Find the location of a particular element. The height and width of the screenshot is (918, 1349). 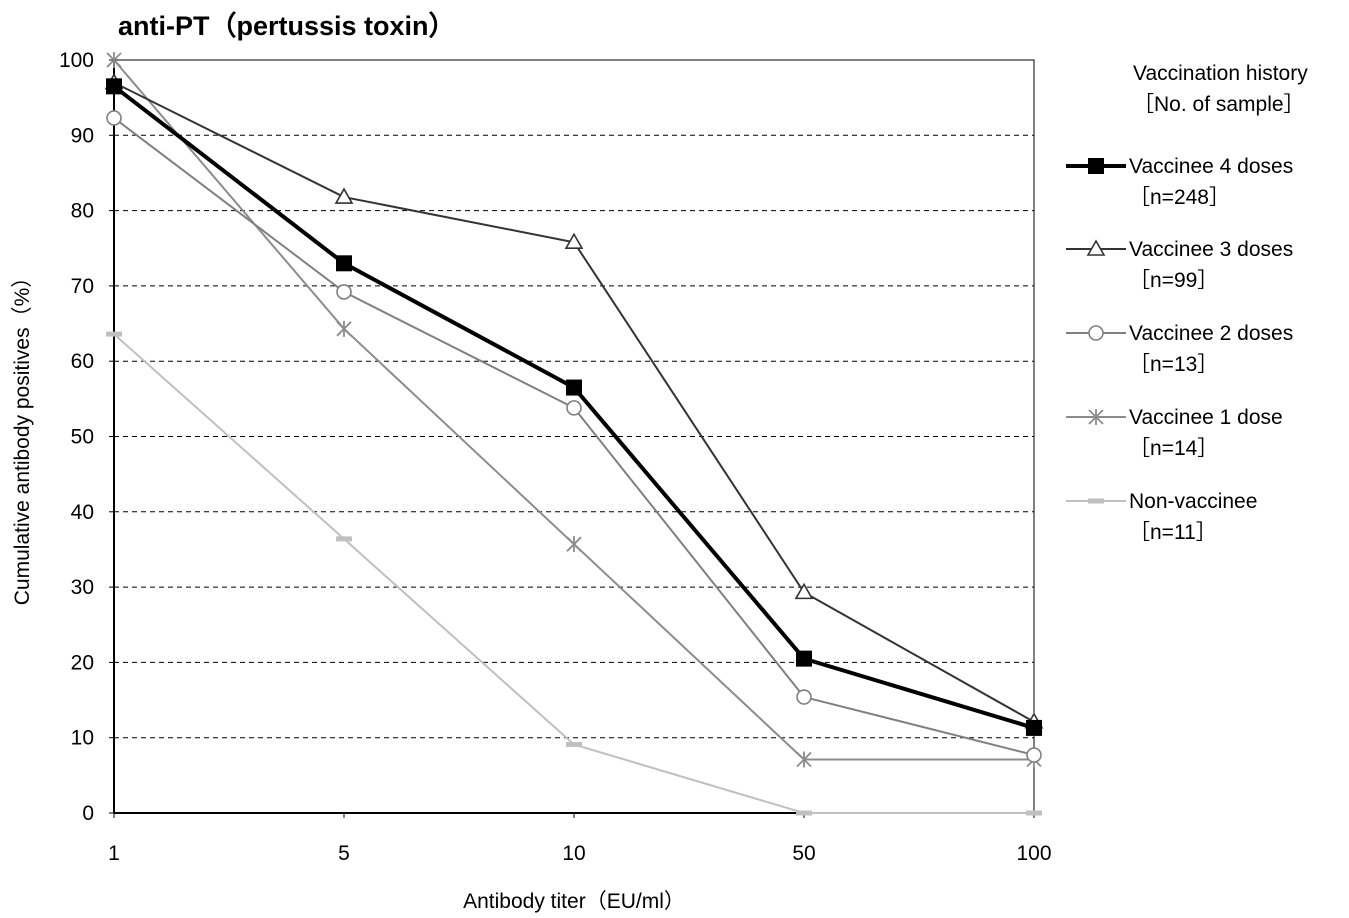

legend-label: Non-vaccinee is located at coordinates (1193, 501).